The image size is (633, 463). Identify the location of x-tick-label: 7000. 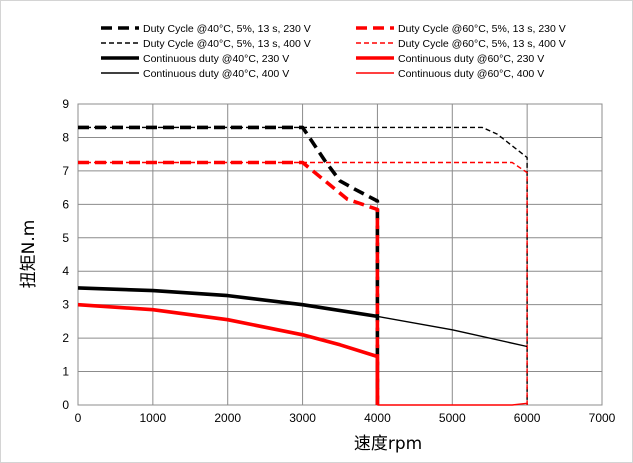
(602, 418).